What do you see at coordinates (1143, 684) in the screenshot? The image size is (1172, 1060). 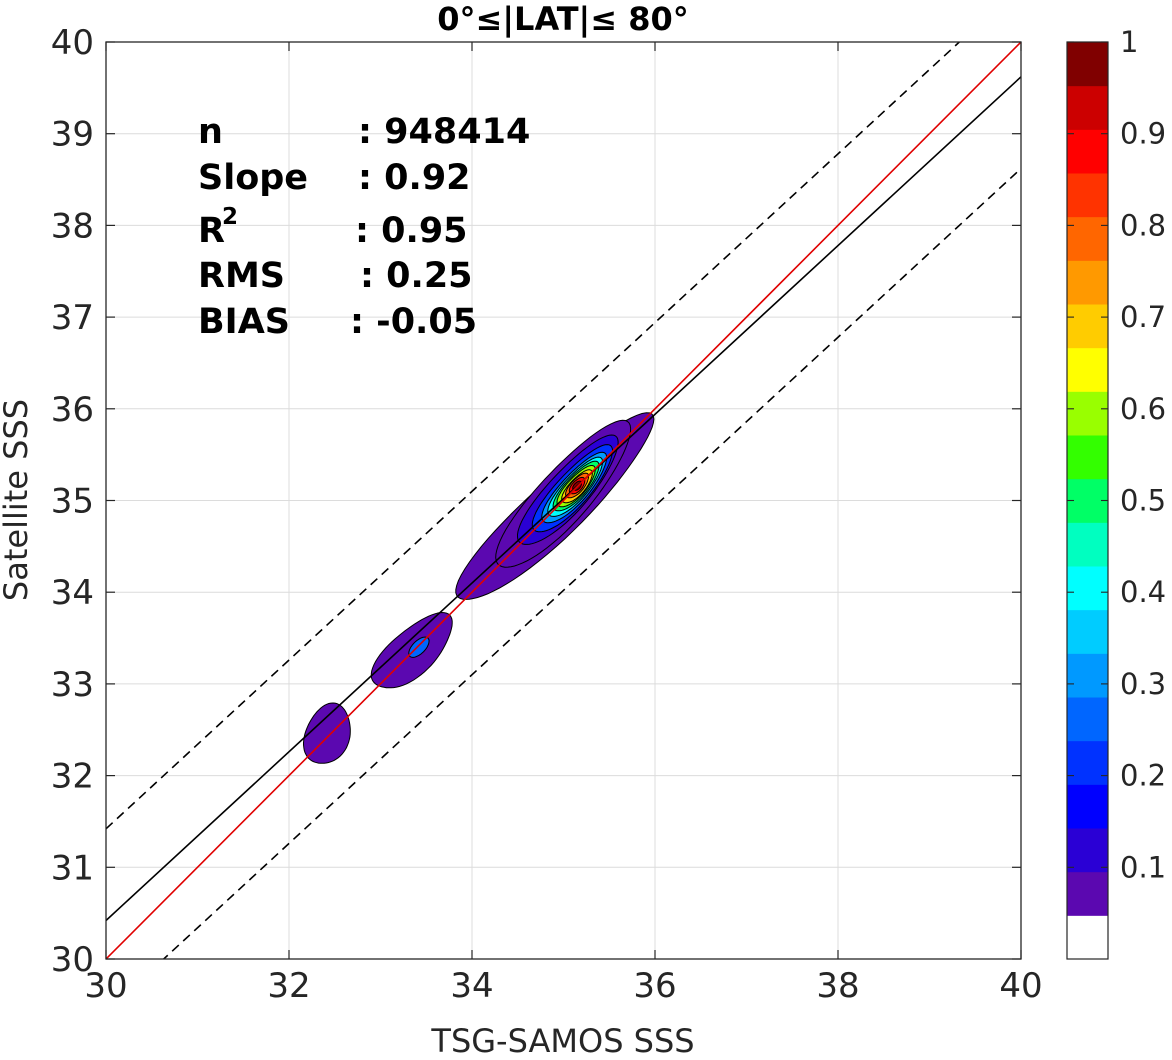 I see `colorbar-tick-label: 0.3` at bounding box center [1143, 684].